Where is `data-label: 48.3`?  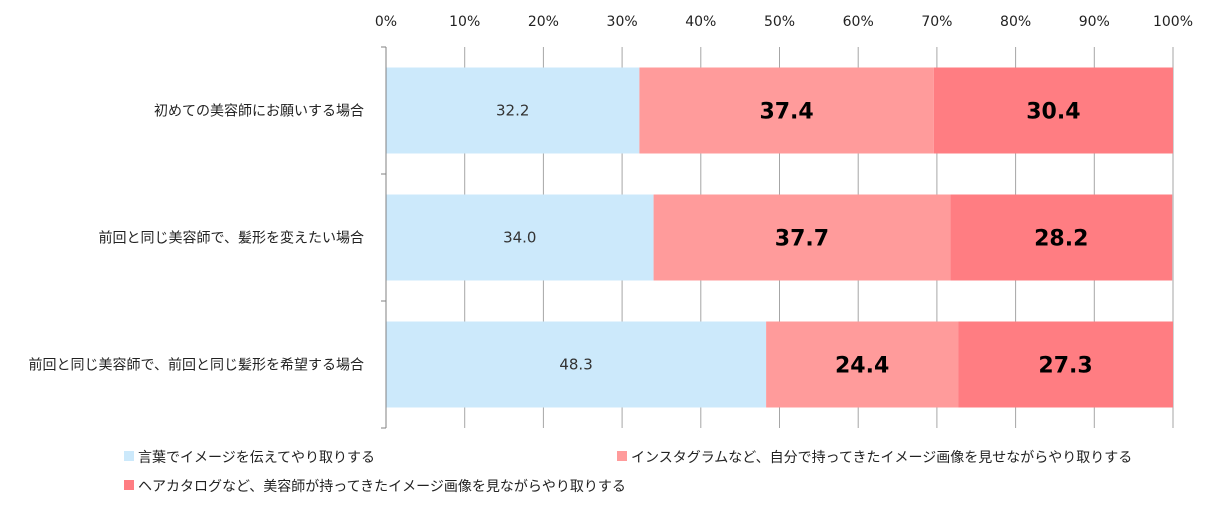
data-label: 48.3 is located at coordinates (575, 365).